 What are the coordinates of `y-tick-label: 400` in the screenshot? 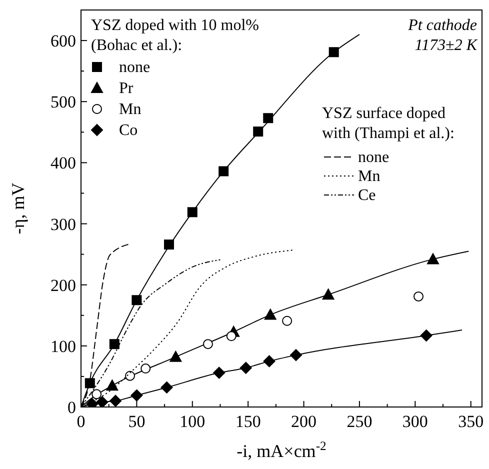 It's located at (63, 163).